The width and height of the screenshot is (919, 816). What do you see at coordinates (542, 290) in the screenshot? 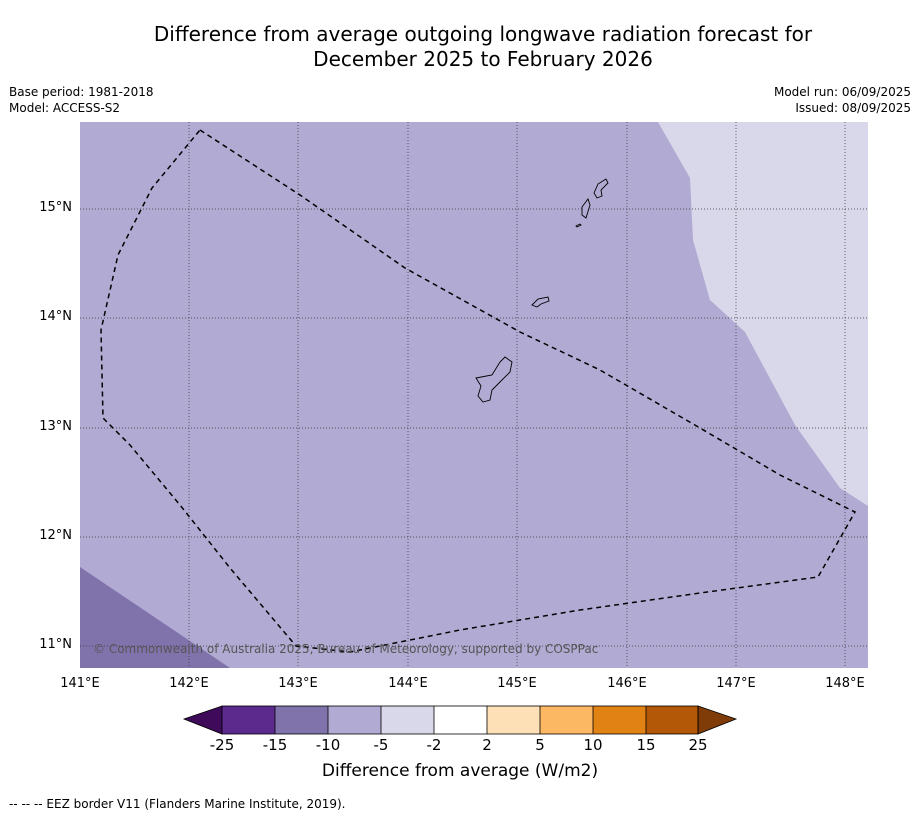
I see `islands` at bounding box center [542, 290].